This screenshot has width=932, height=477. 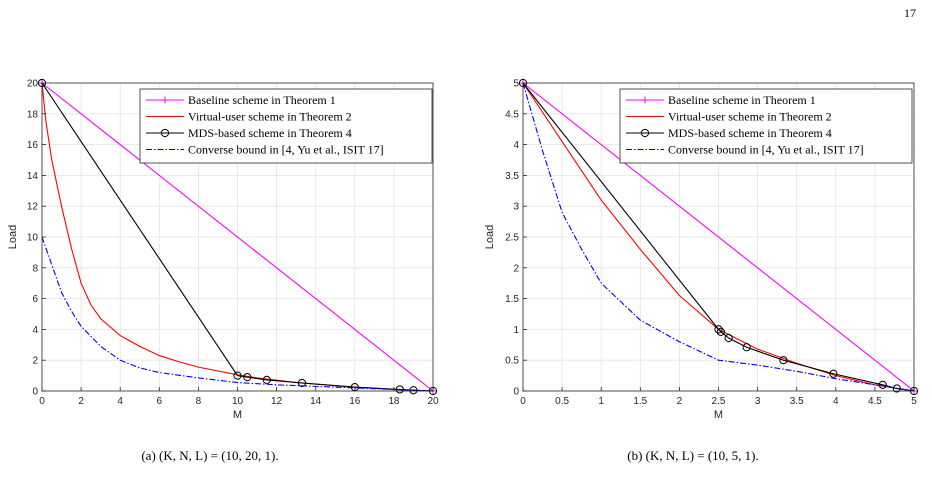 What do you see at coordinates (199, 401) in the screenshot?
I see `x-tick-label: 8` at bounding box center [199, 401].